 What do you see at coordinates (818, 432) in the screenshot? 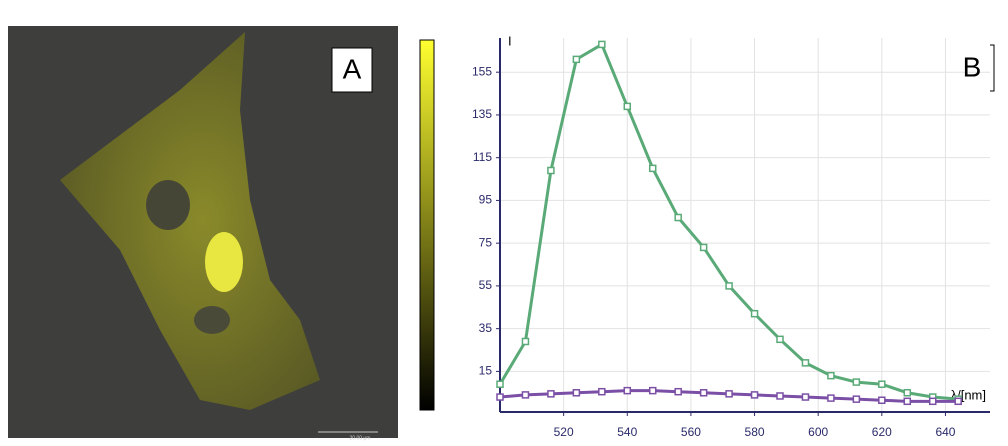
I see `x-tick-label: 600` at bounding box center [818, 432].